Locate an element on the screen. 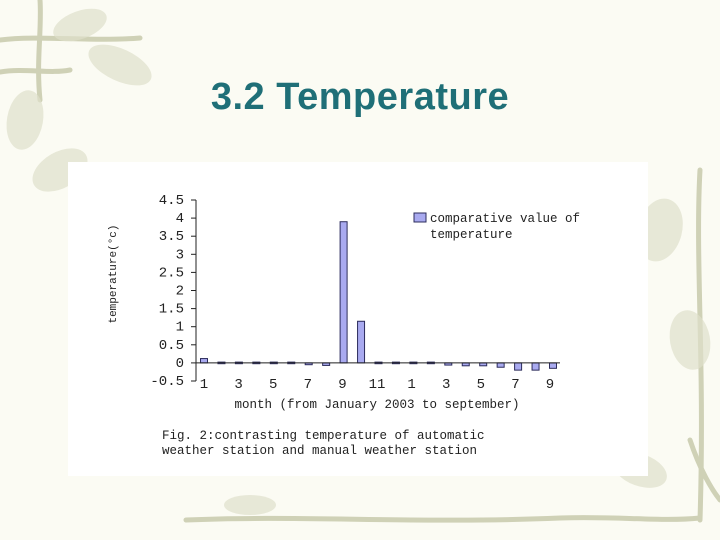 This screenshot has width=720, height=540. x-axis-label: month (from January 2003 to september) is located at coordinates (376, 405).